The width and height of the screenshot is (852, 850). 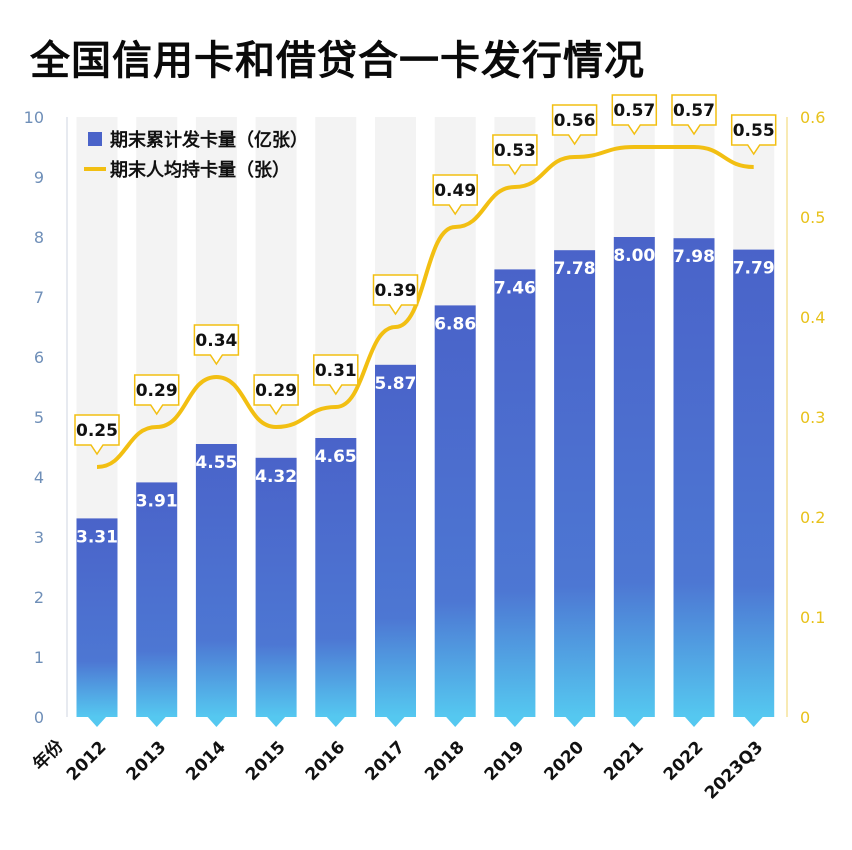 I want to click on line-value-label: 0.55, so click(x=754, y=131).